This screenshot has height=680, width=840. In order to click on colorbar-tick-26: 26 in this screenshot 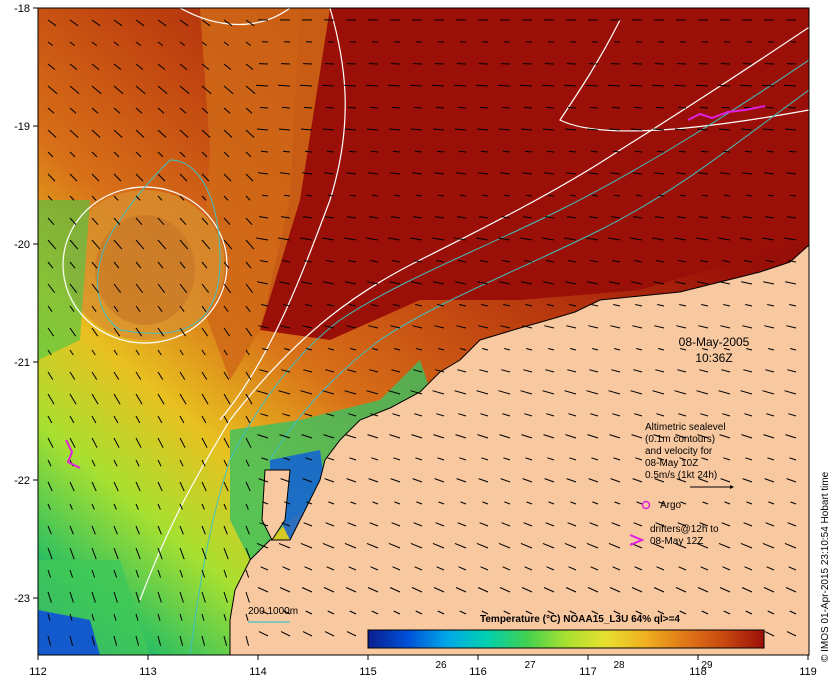, I will do `click(441, 665)`.